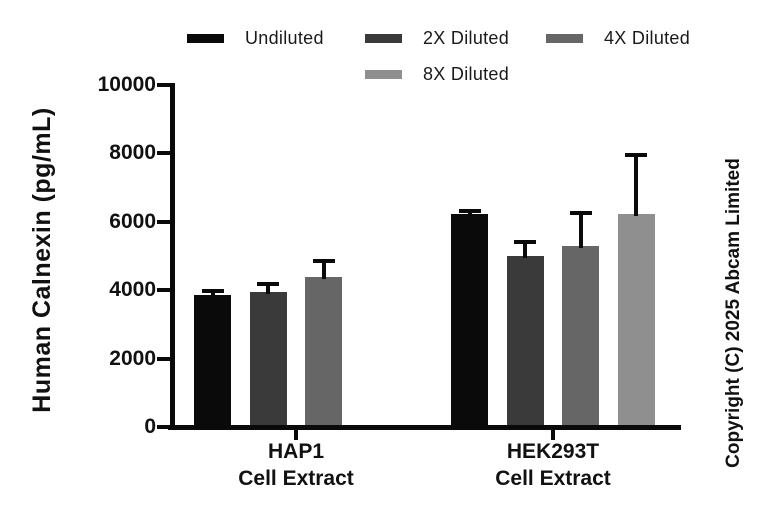 The height and width of the screenshot is (524, 768). Describe the element at coordinates (466, 38) in the screenshot. I see `legend-label-2x-diluted: 2X Diluted` at that location.